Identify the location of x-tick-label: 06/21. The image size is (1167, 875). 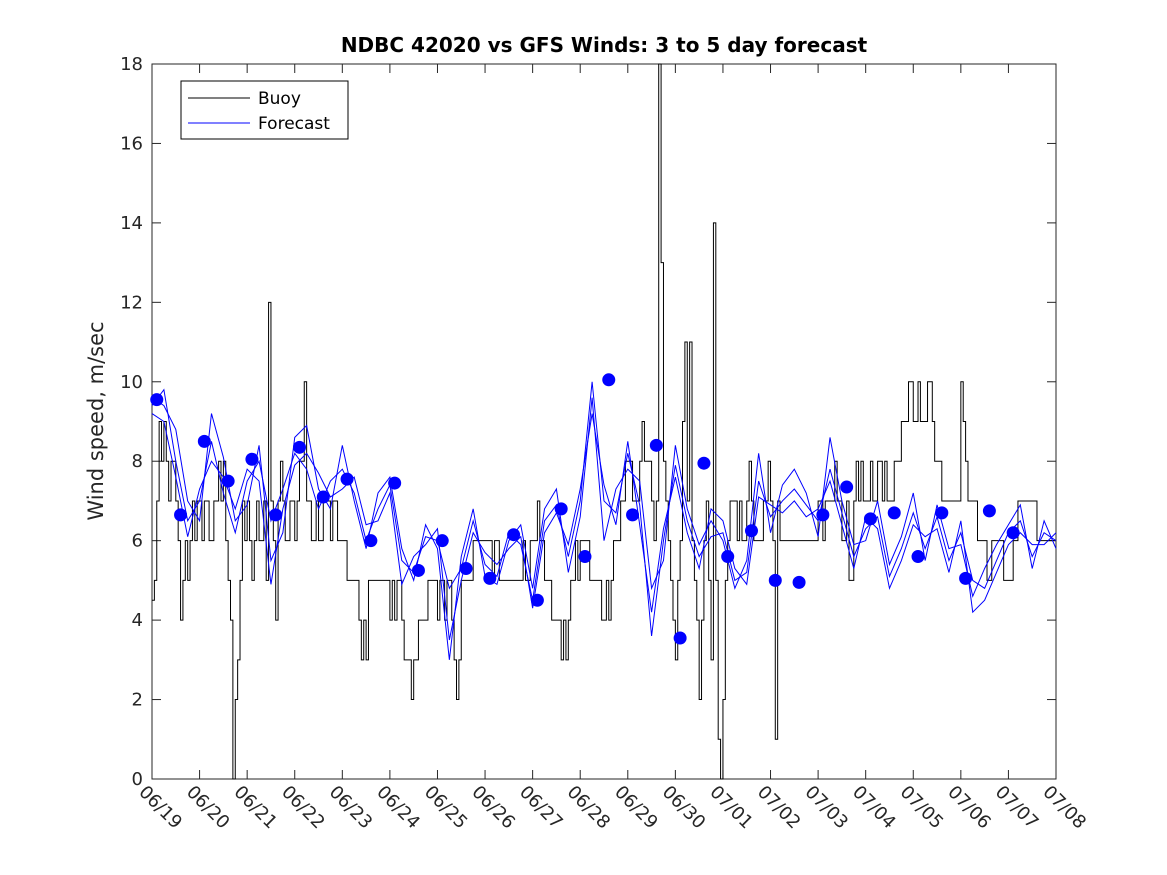
(256, 808).